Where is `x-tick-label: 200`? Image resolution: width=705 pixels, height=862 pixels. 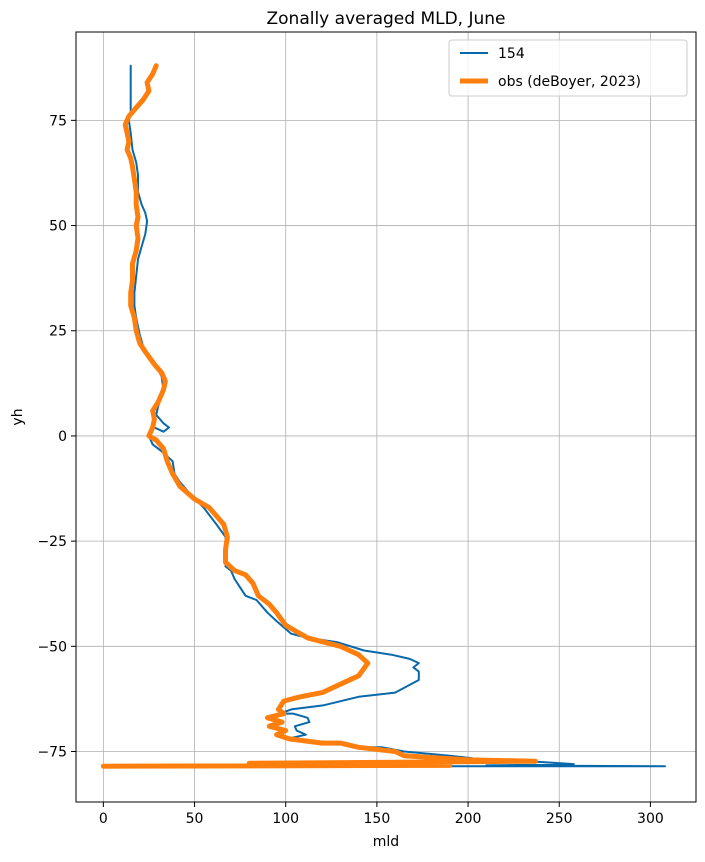
x-tick-label: 200 is located at coordinates (468, 819).